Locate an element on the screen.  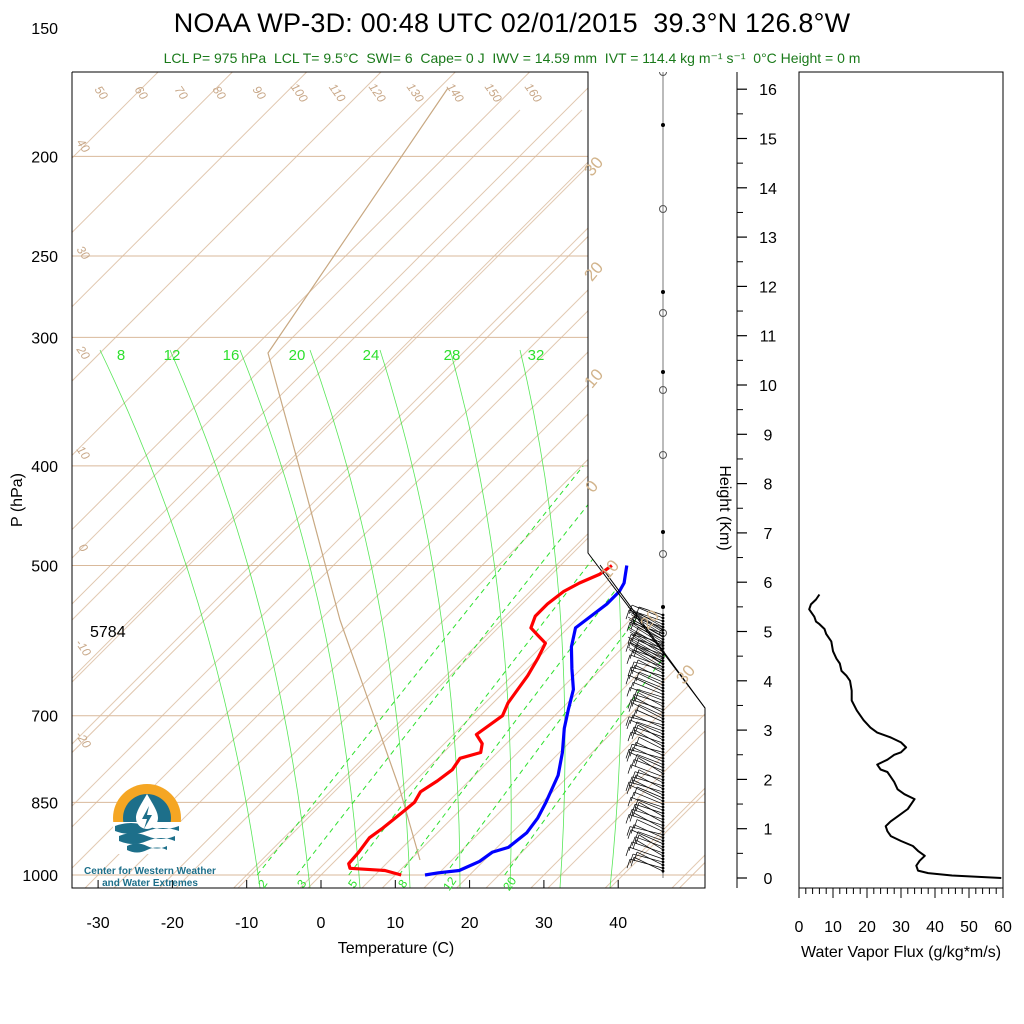
dewpoint-trace is located at coordinates (526, 721).